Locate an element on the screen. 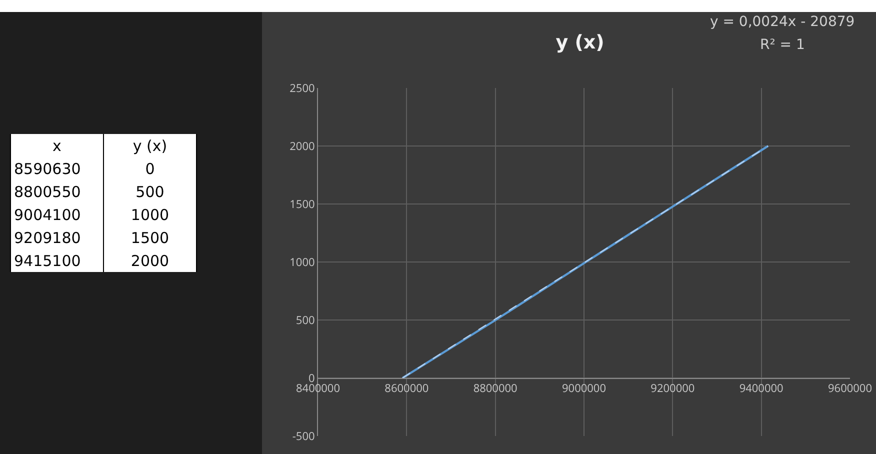 This screenshot has width=876, height=454. x-tick-label: 9200000 is located at coordinates (672, 388).